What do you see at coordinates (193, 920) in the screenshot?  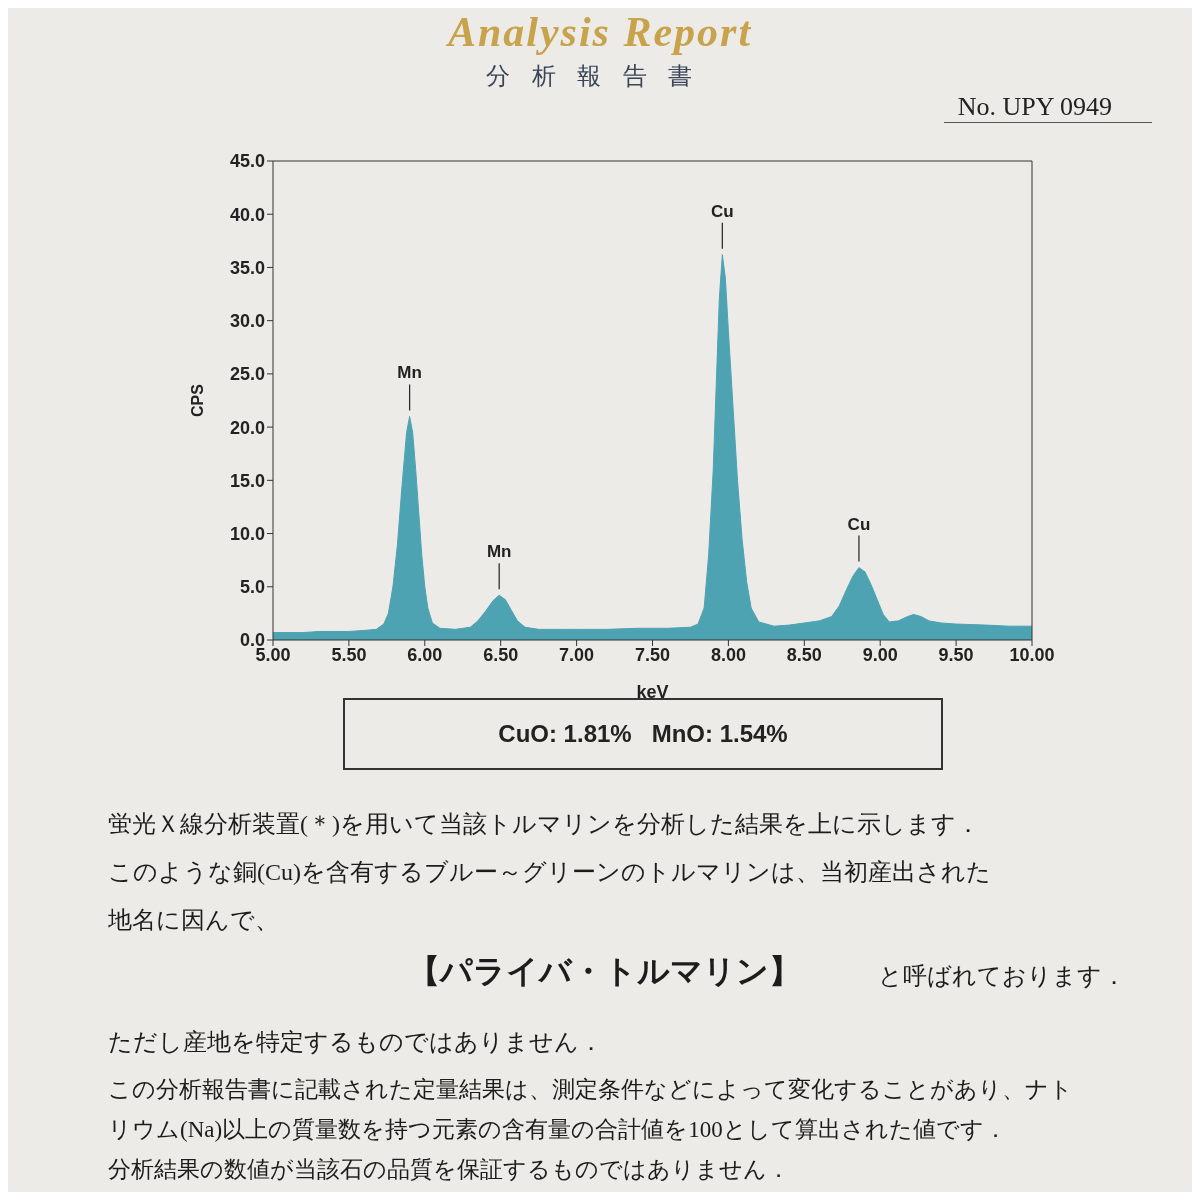 I see `text: 地名に因んで、` at bounding box center [193, 920].